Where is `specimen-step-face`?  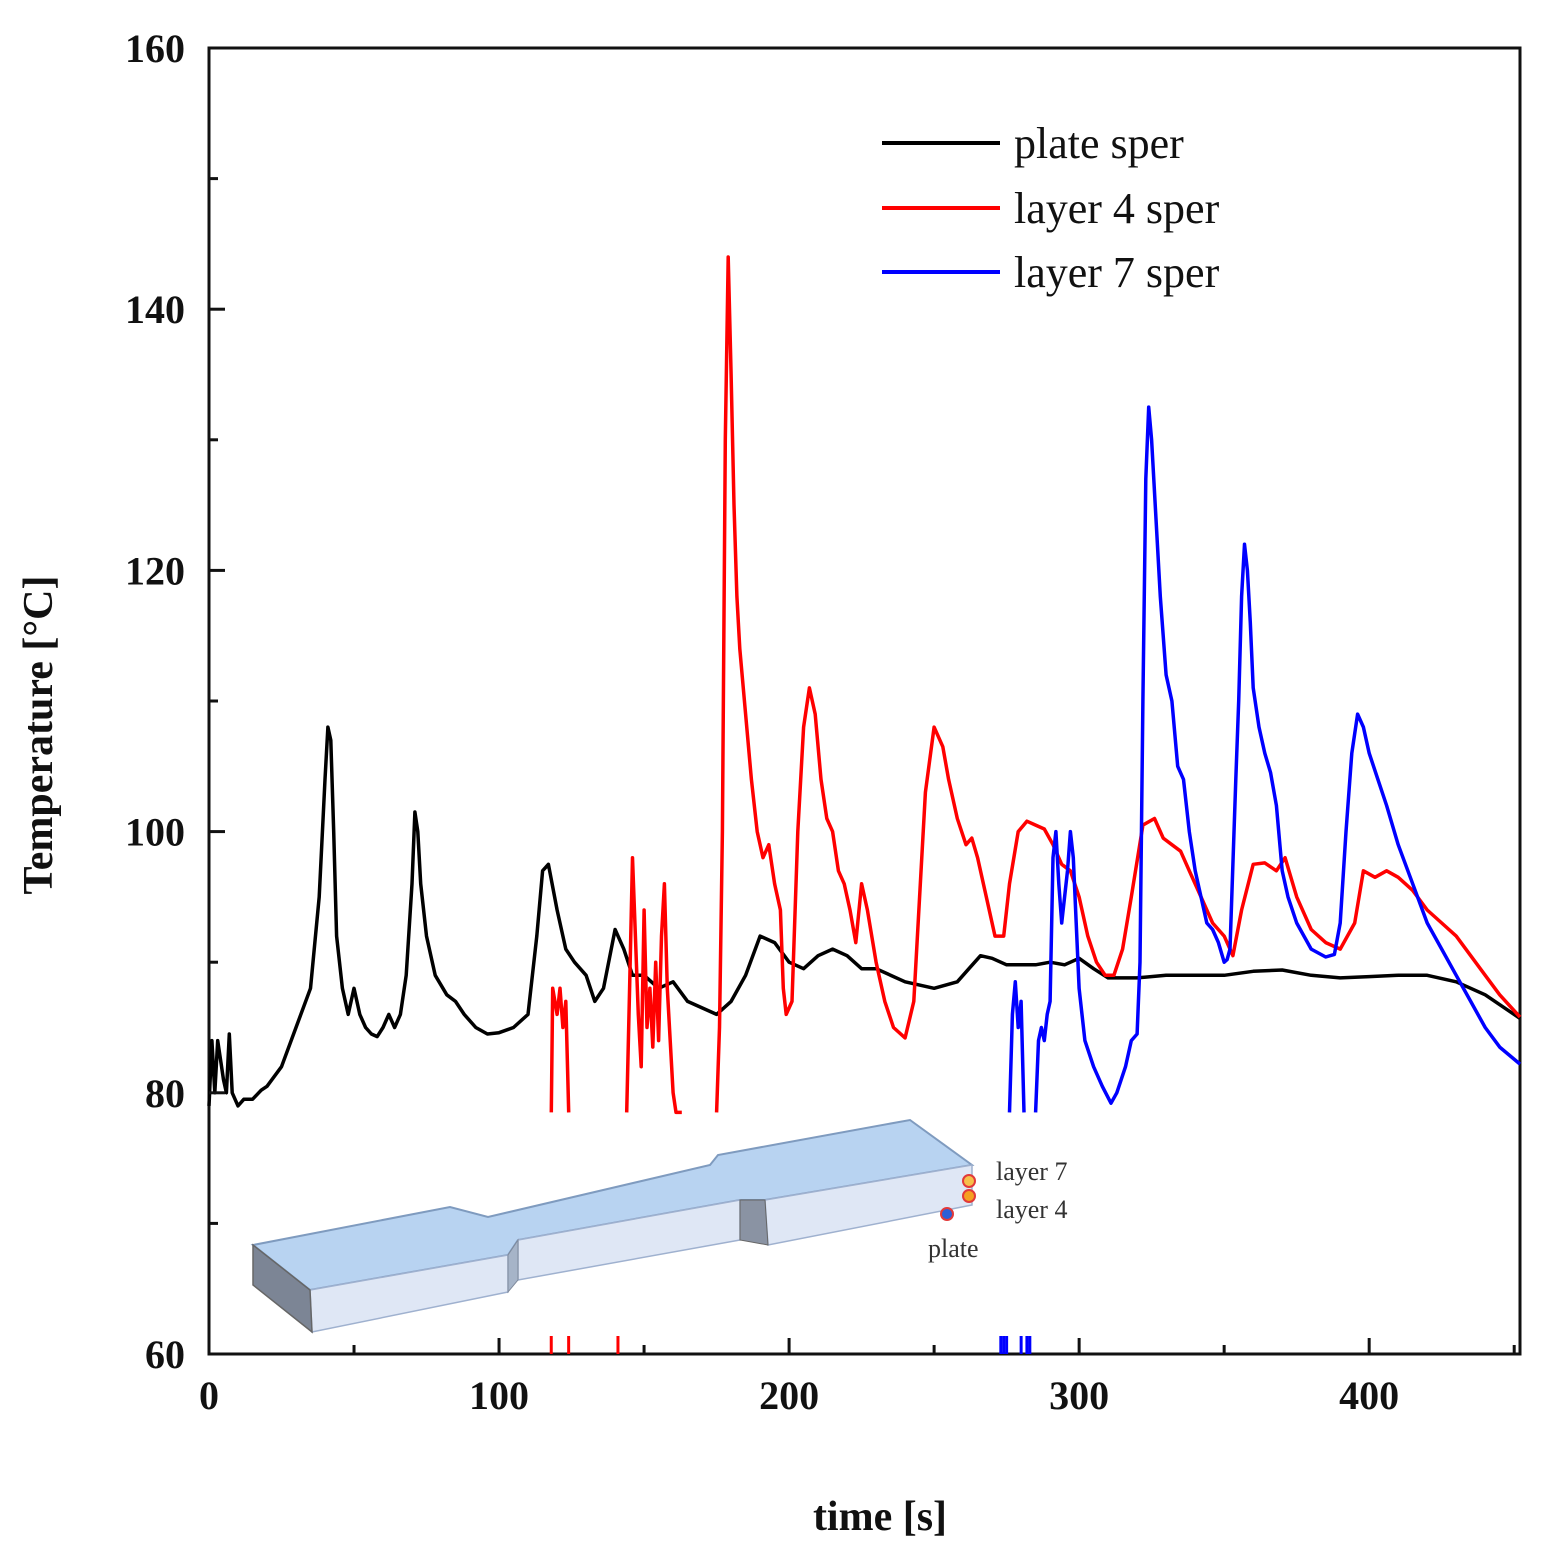
specimen-step-face is located at coordinates (754, 1222).